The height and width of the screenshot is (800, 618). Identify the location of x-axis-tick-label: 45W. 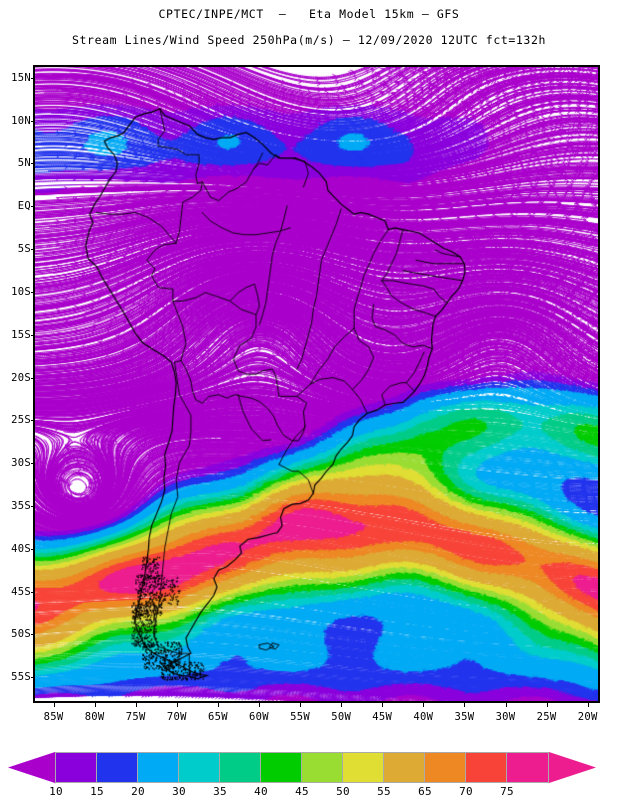
(382, 717).